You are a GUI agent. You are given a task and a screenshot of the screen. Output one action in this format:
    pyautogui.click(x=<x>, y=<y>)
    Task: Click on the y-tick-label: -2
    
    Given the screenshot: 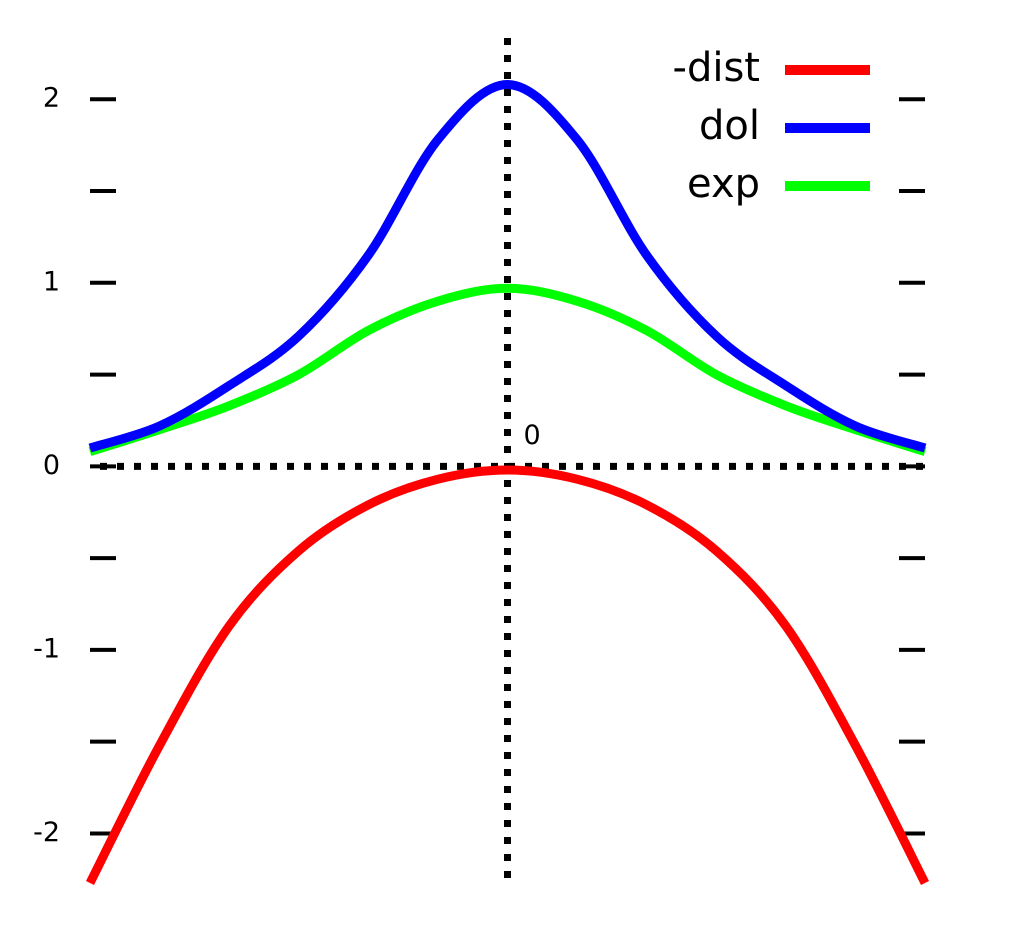 What is the action you would take?
    pyautogui.click(x=46, y=832)
    